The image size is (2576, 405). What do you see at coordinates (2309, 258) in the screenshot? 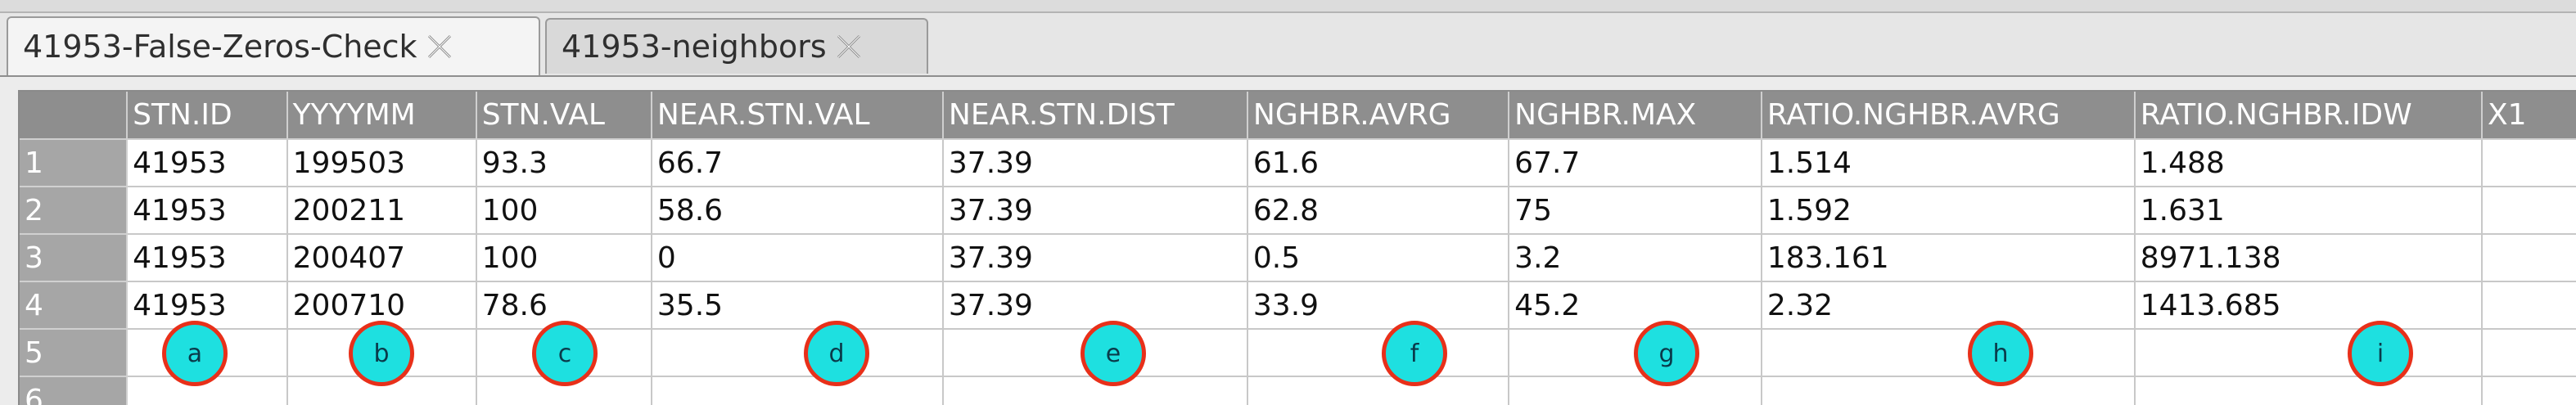
I see `table-cell: 8971.138` at bounding box center [2309, 258].